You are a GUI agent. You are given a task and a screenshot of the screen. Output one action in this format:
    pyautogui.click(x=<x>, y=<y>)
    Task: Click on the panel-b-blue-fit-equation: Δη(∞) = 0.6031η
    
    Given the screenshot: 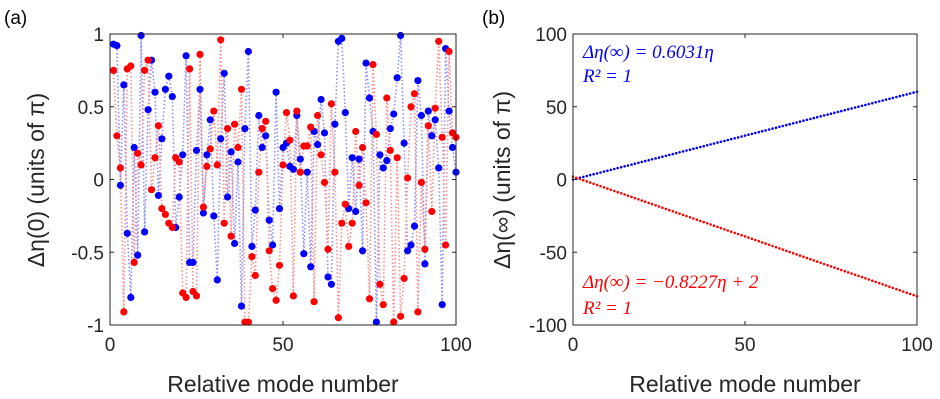 What is the action you would take?
    pyautogui.click(x=648, y=52)
    